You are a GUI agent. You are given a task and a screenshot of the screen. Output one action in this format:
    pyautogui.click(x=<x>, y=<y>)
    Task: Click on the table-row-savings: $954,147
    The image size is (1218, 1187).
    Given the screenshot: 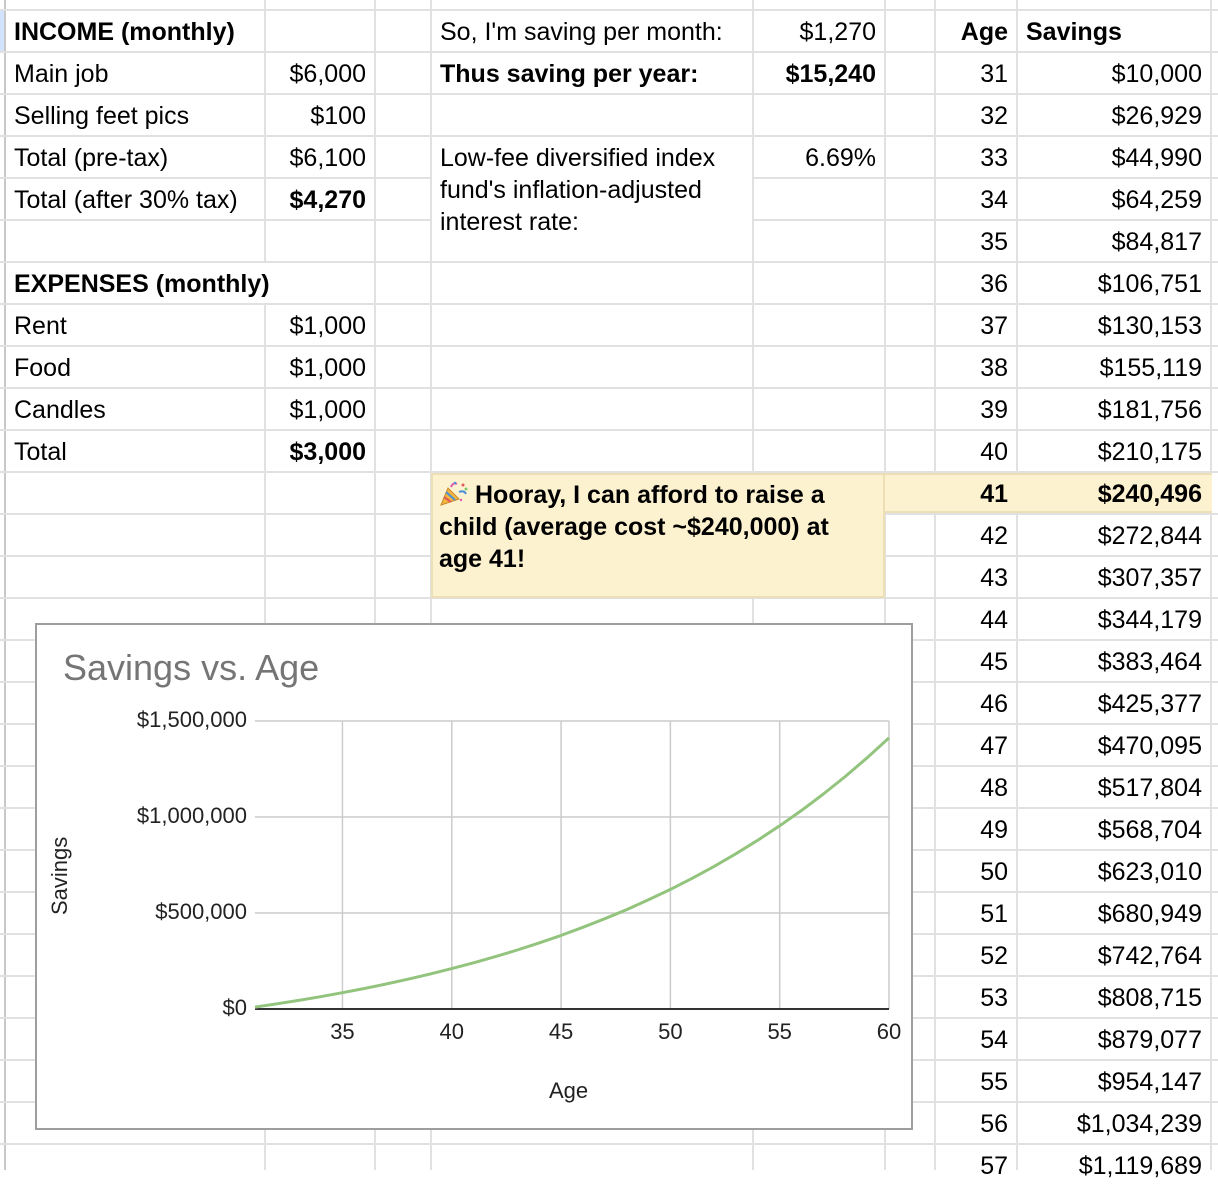 What is the action you would take?
    pyautogui.click(x=1114, y=1081)
    